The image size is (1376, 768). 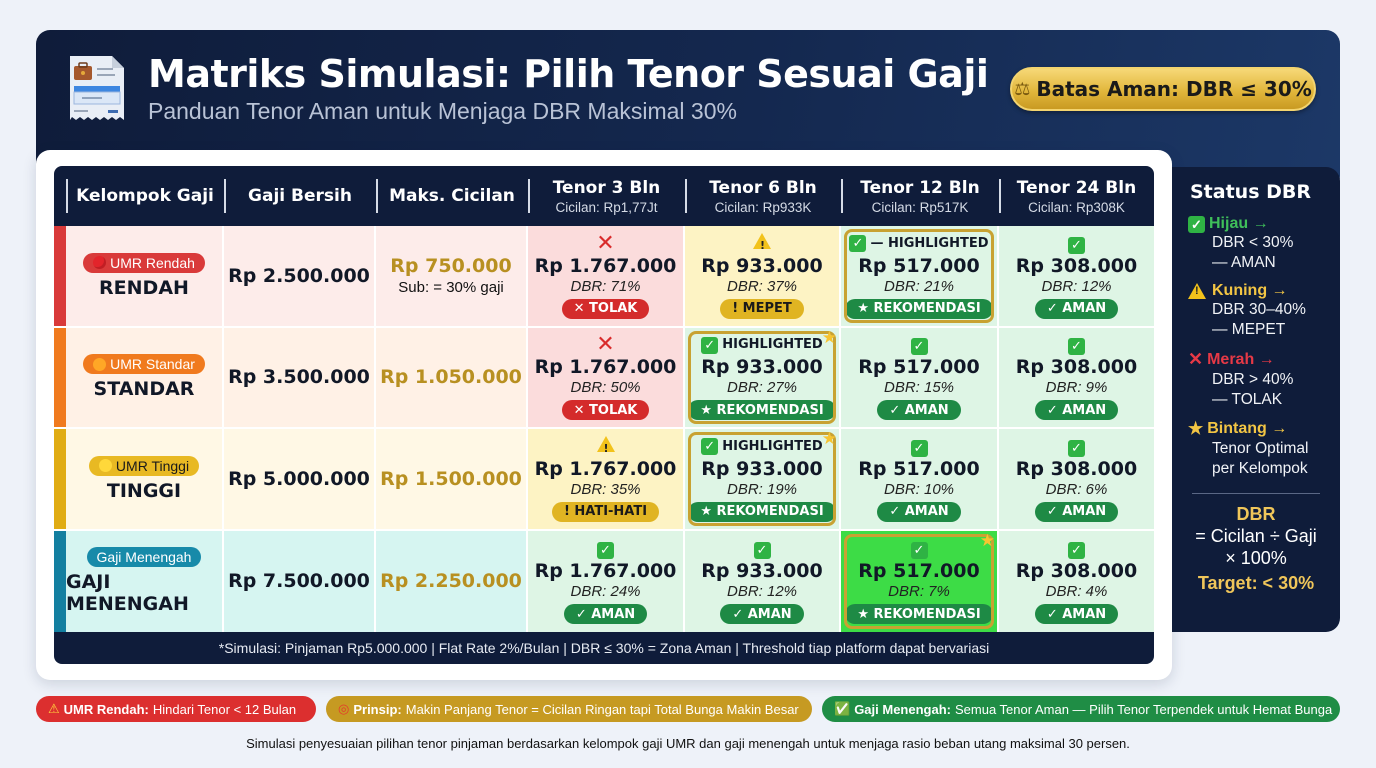 What do you see at coordinates (300, 479) in the screenshot?
I see `salary-cell: Rp 5.000.000` at bounding box center [300, 479].